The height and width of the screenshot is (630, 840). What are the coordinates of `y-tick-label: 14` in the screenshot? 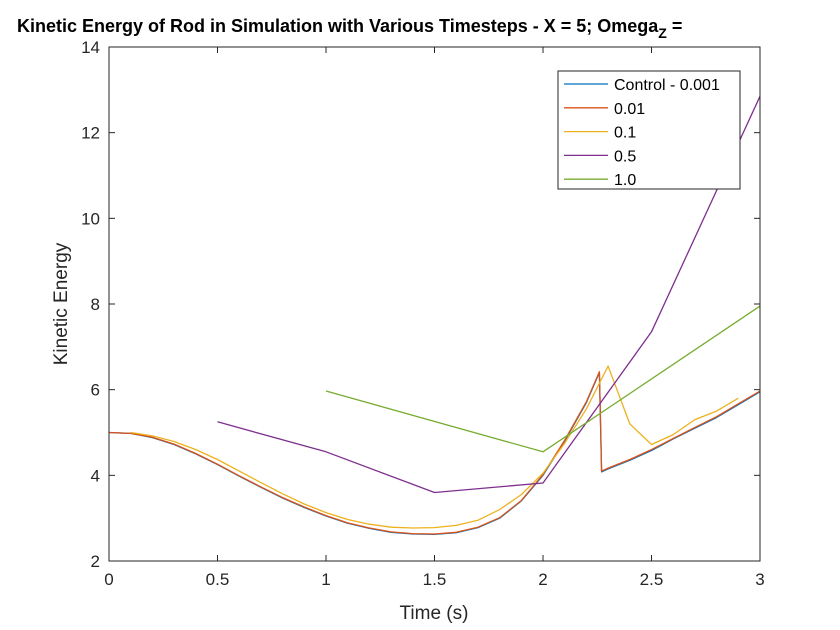 It's located at (90, 47).